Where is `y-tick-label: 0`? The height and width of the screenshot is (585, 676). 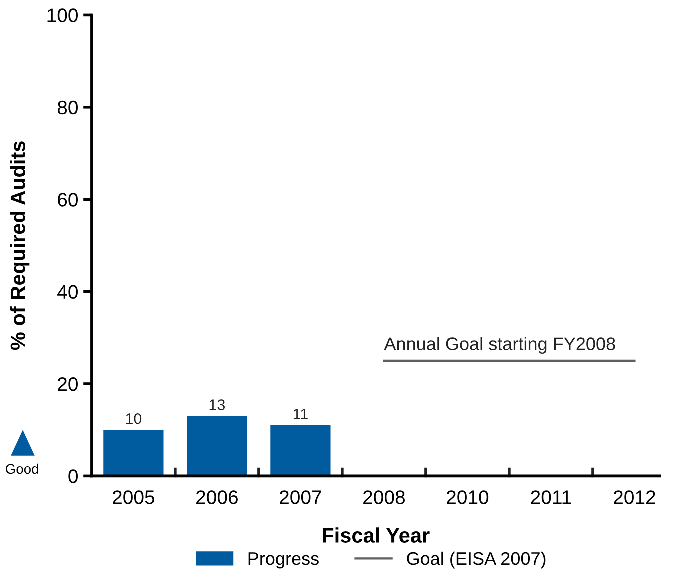 y-tick-label: 0 is located at coordinates (73, 477).